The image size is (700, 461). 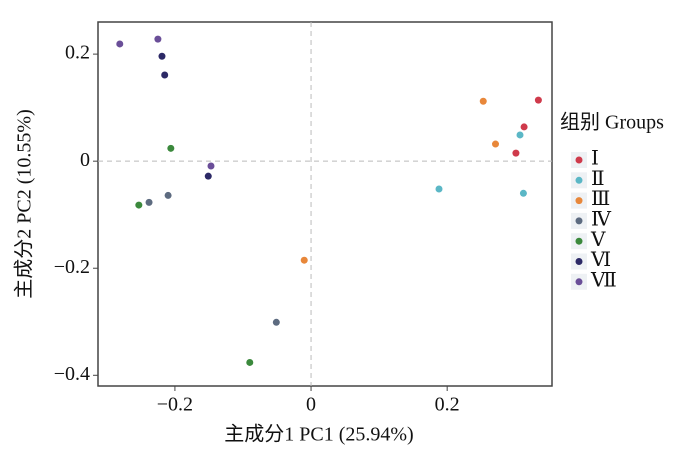 What do you see at coordinates (600, 260) in the screenshot?
I see `legend-label: Ⅵ` at bounding box center [600, 260].